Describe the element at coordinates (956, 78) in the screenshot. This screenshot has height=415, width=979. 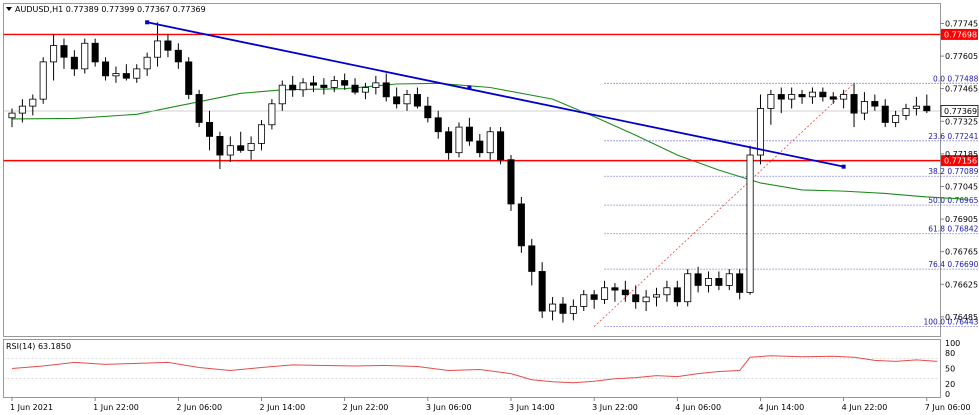
I see `fib-level-label: 0.0 0.77488` at that location.